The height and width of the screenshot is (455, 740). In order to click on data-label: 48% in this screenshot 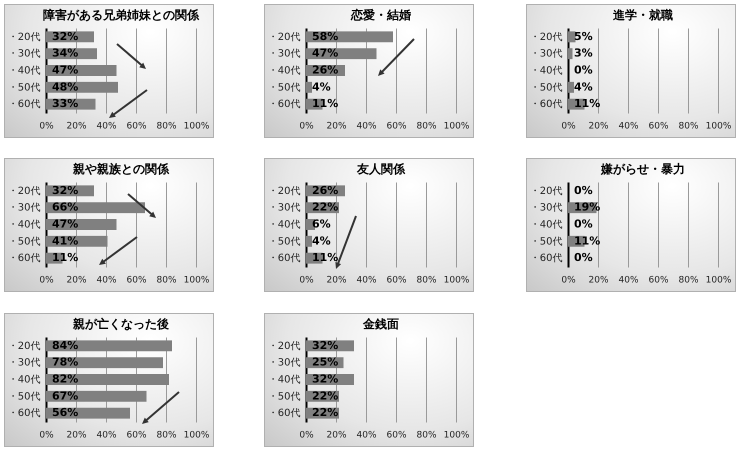, I will do `click(65, 87)`.